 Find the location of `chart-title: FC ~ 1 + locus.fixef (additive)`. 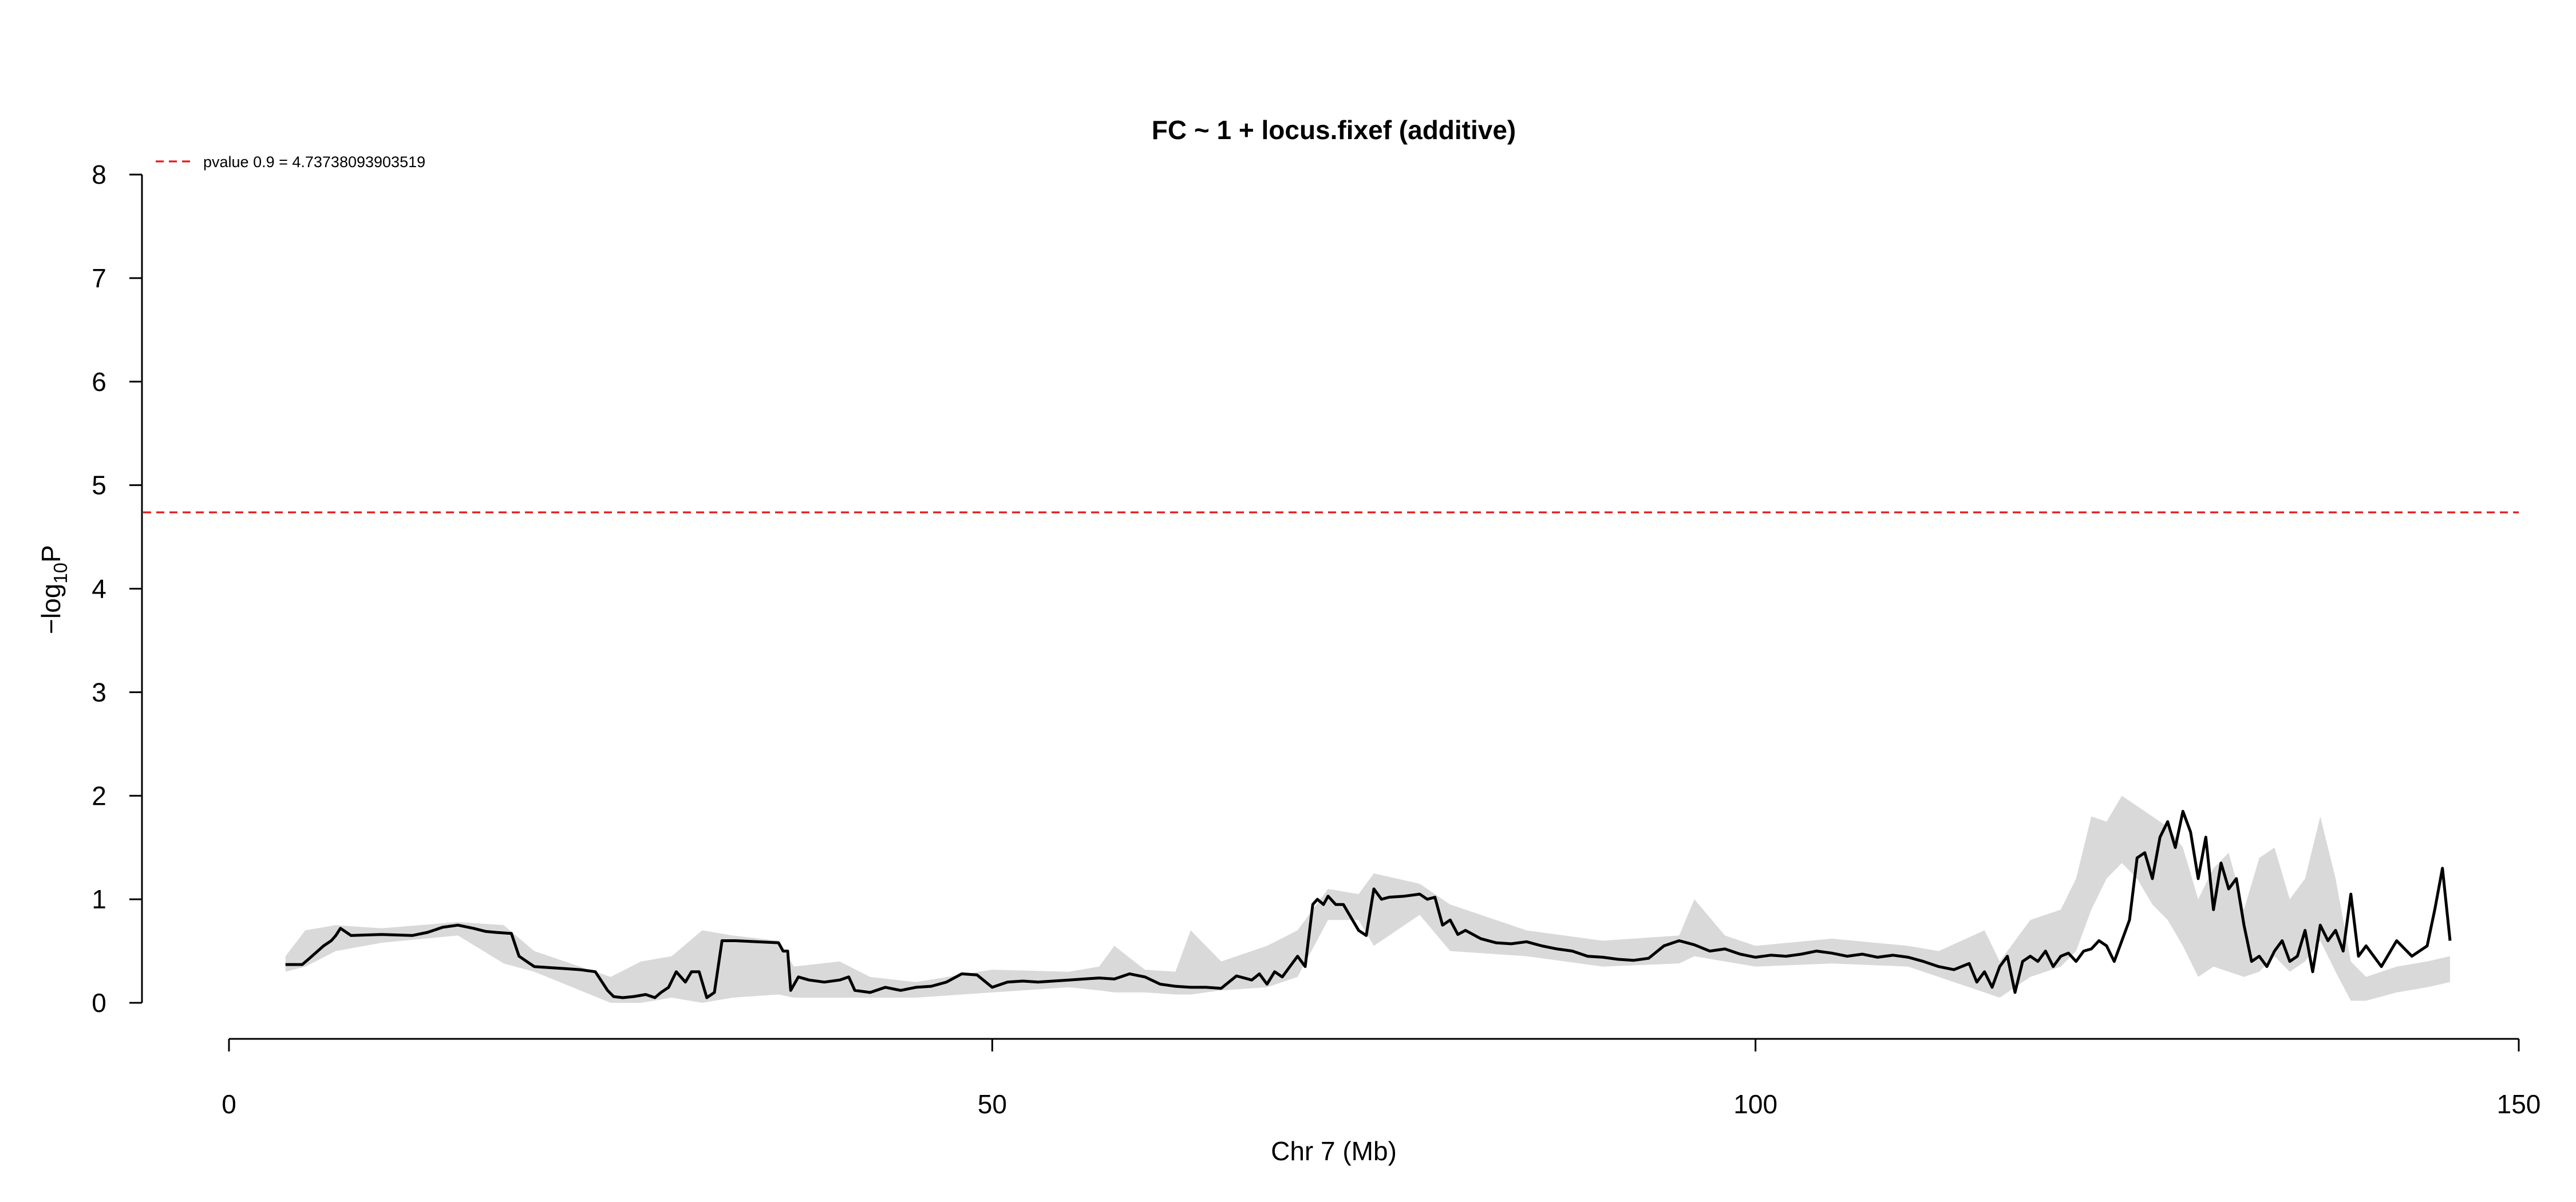

chart-title: FC ~ 1 + locus.fixef (additive) is located at coordinates (1334, 130).